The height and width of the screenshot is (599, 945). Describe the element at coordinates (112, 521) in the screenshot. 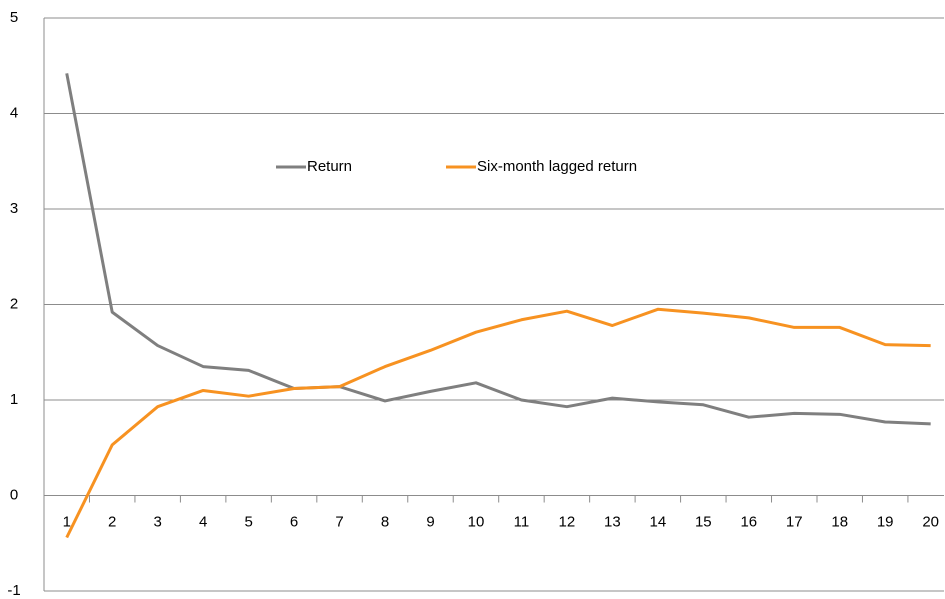

I see `x-tick-label: 2` at that location.